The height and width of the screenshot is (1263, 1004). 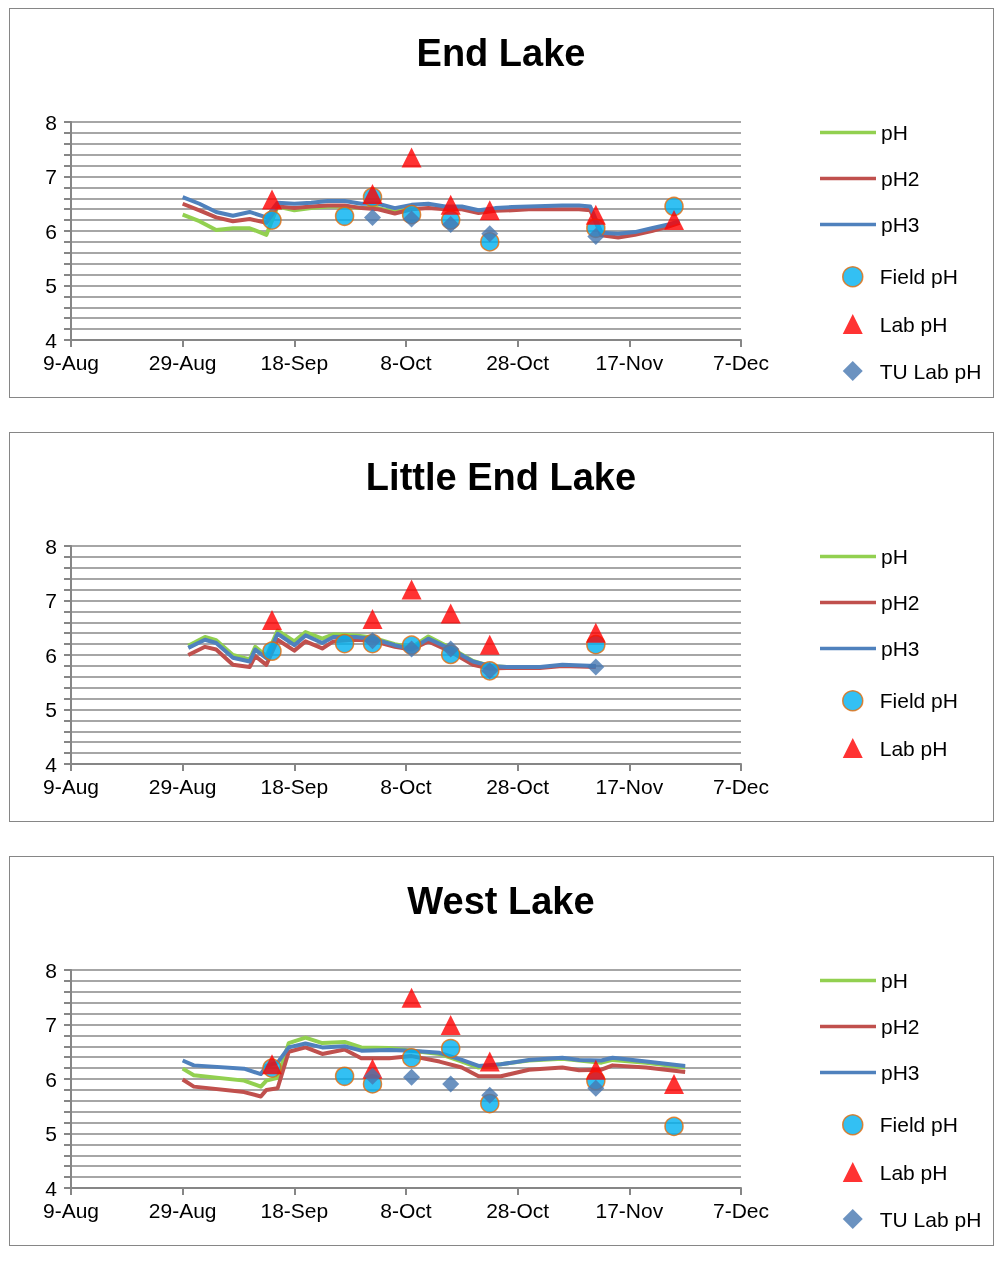 What do you see at coordinates (501, 53) in the screenshot?
I see `chart-title: End Lake` at bounding box center [501, 53].